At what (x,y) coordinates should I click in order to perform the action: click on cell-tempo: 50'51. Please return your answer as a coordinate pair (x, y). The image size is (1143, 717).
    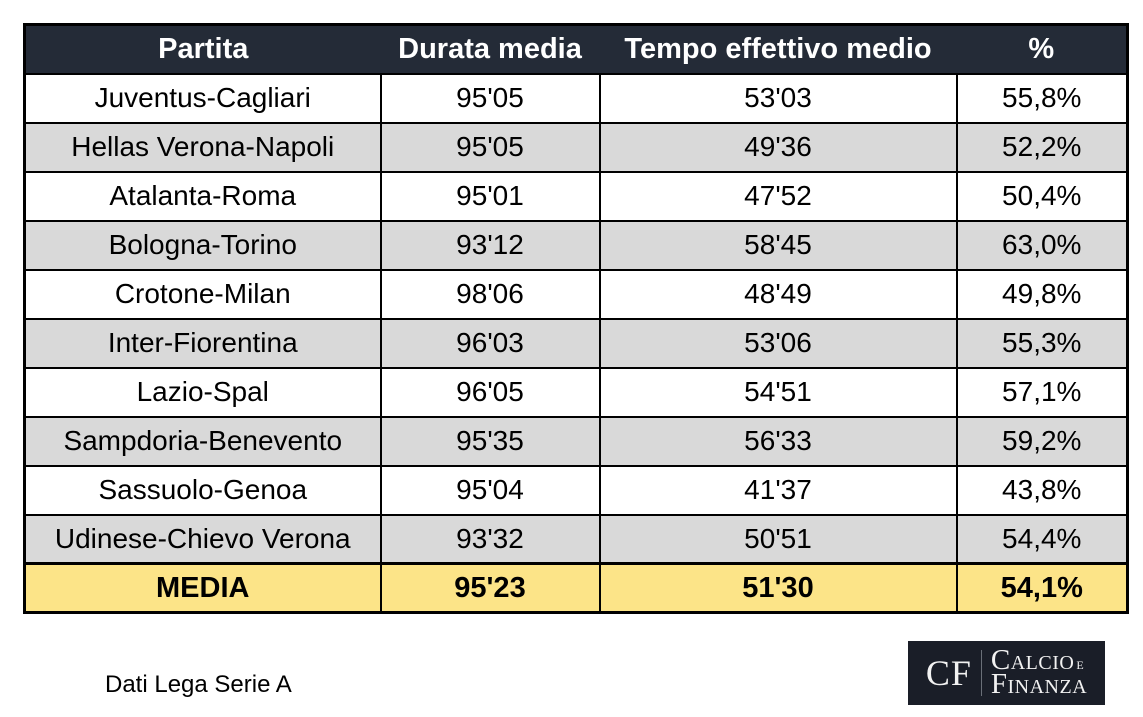
    Looking at the image, I should click on (778, 539).